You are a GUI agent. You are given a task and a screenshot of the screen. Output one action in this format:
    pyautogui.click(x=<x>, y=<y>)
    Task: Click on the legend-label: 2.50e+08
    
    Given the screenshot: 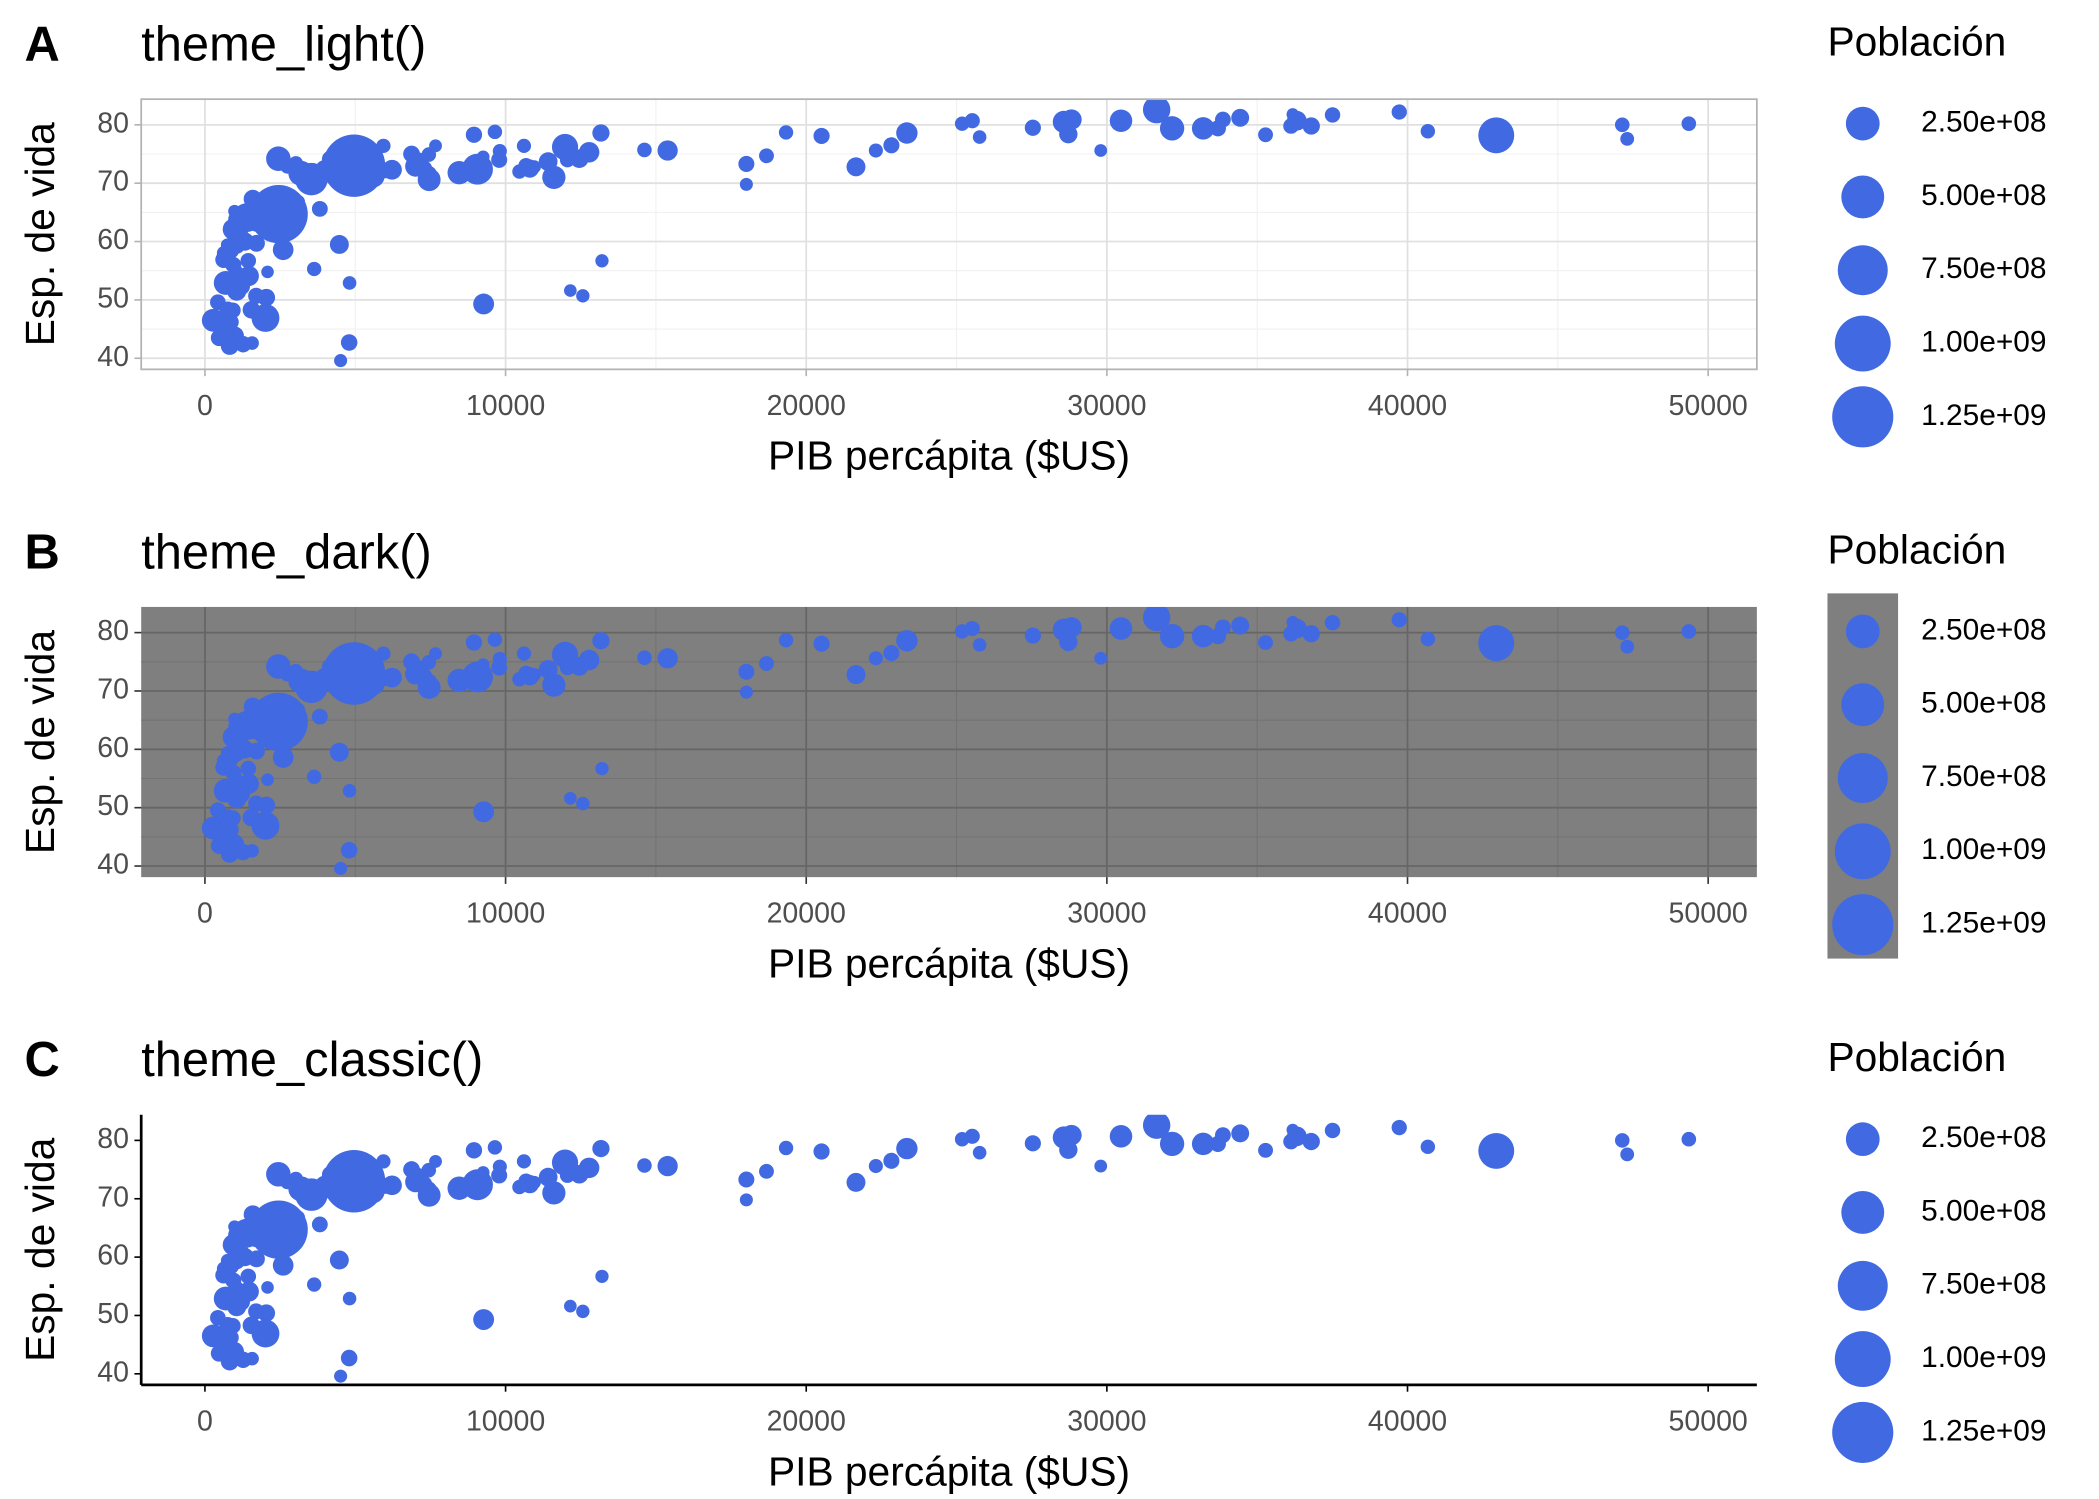 What is the action you would take?
    pyautogui.click(x=1983, y=629)
    